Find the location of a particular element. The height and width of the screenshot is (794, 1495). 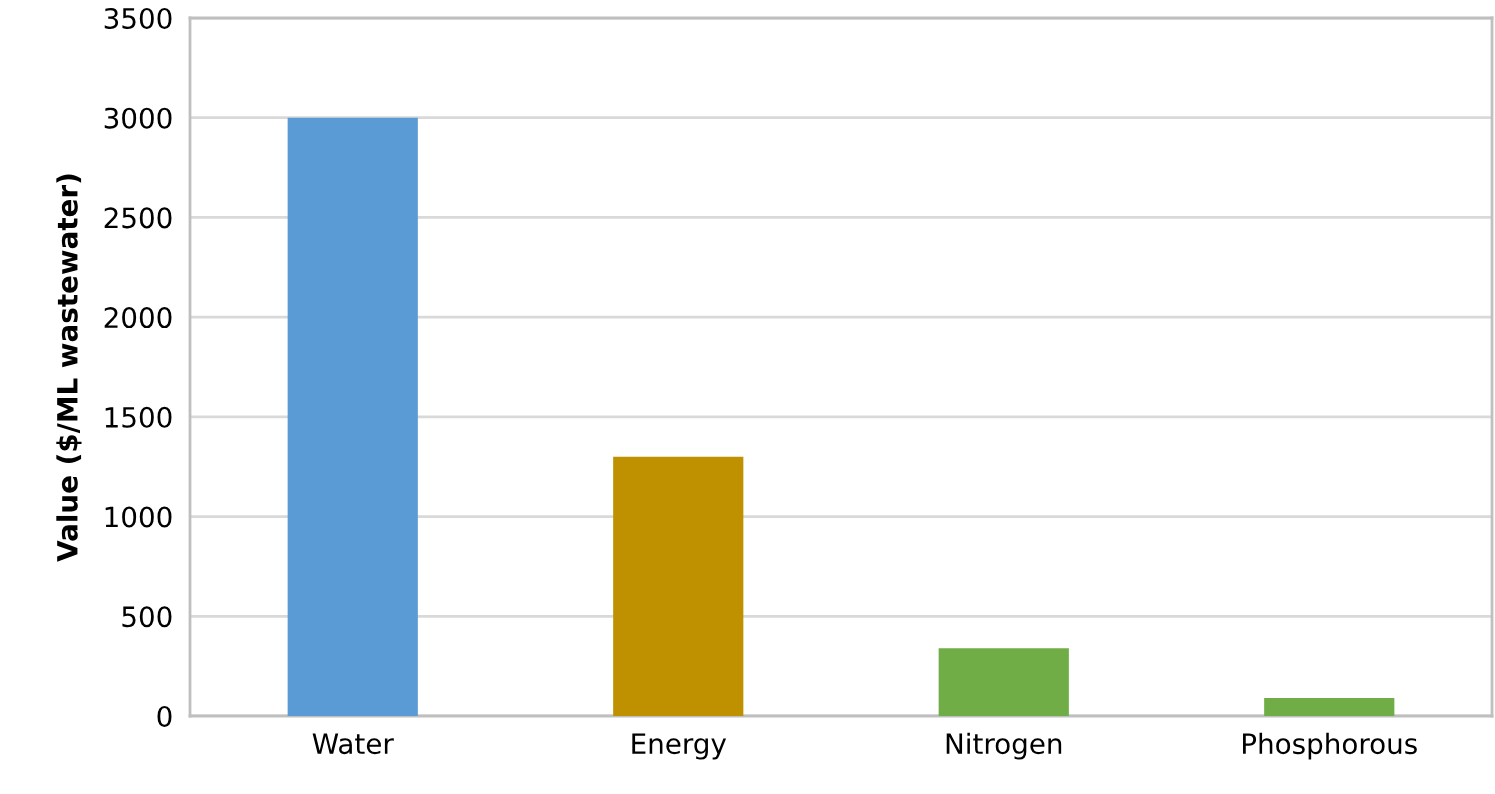

y-axis-title: Value ($/ML wastewater) is located at coordinates (69, 368).